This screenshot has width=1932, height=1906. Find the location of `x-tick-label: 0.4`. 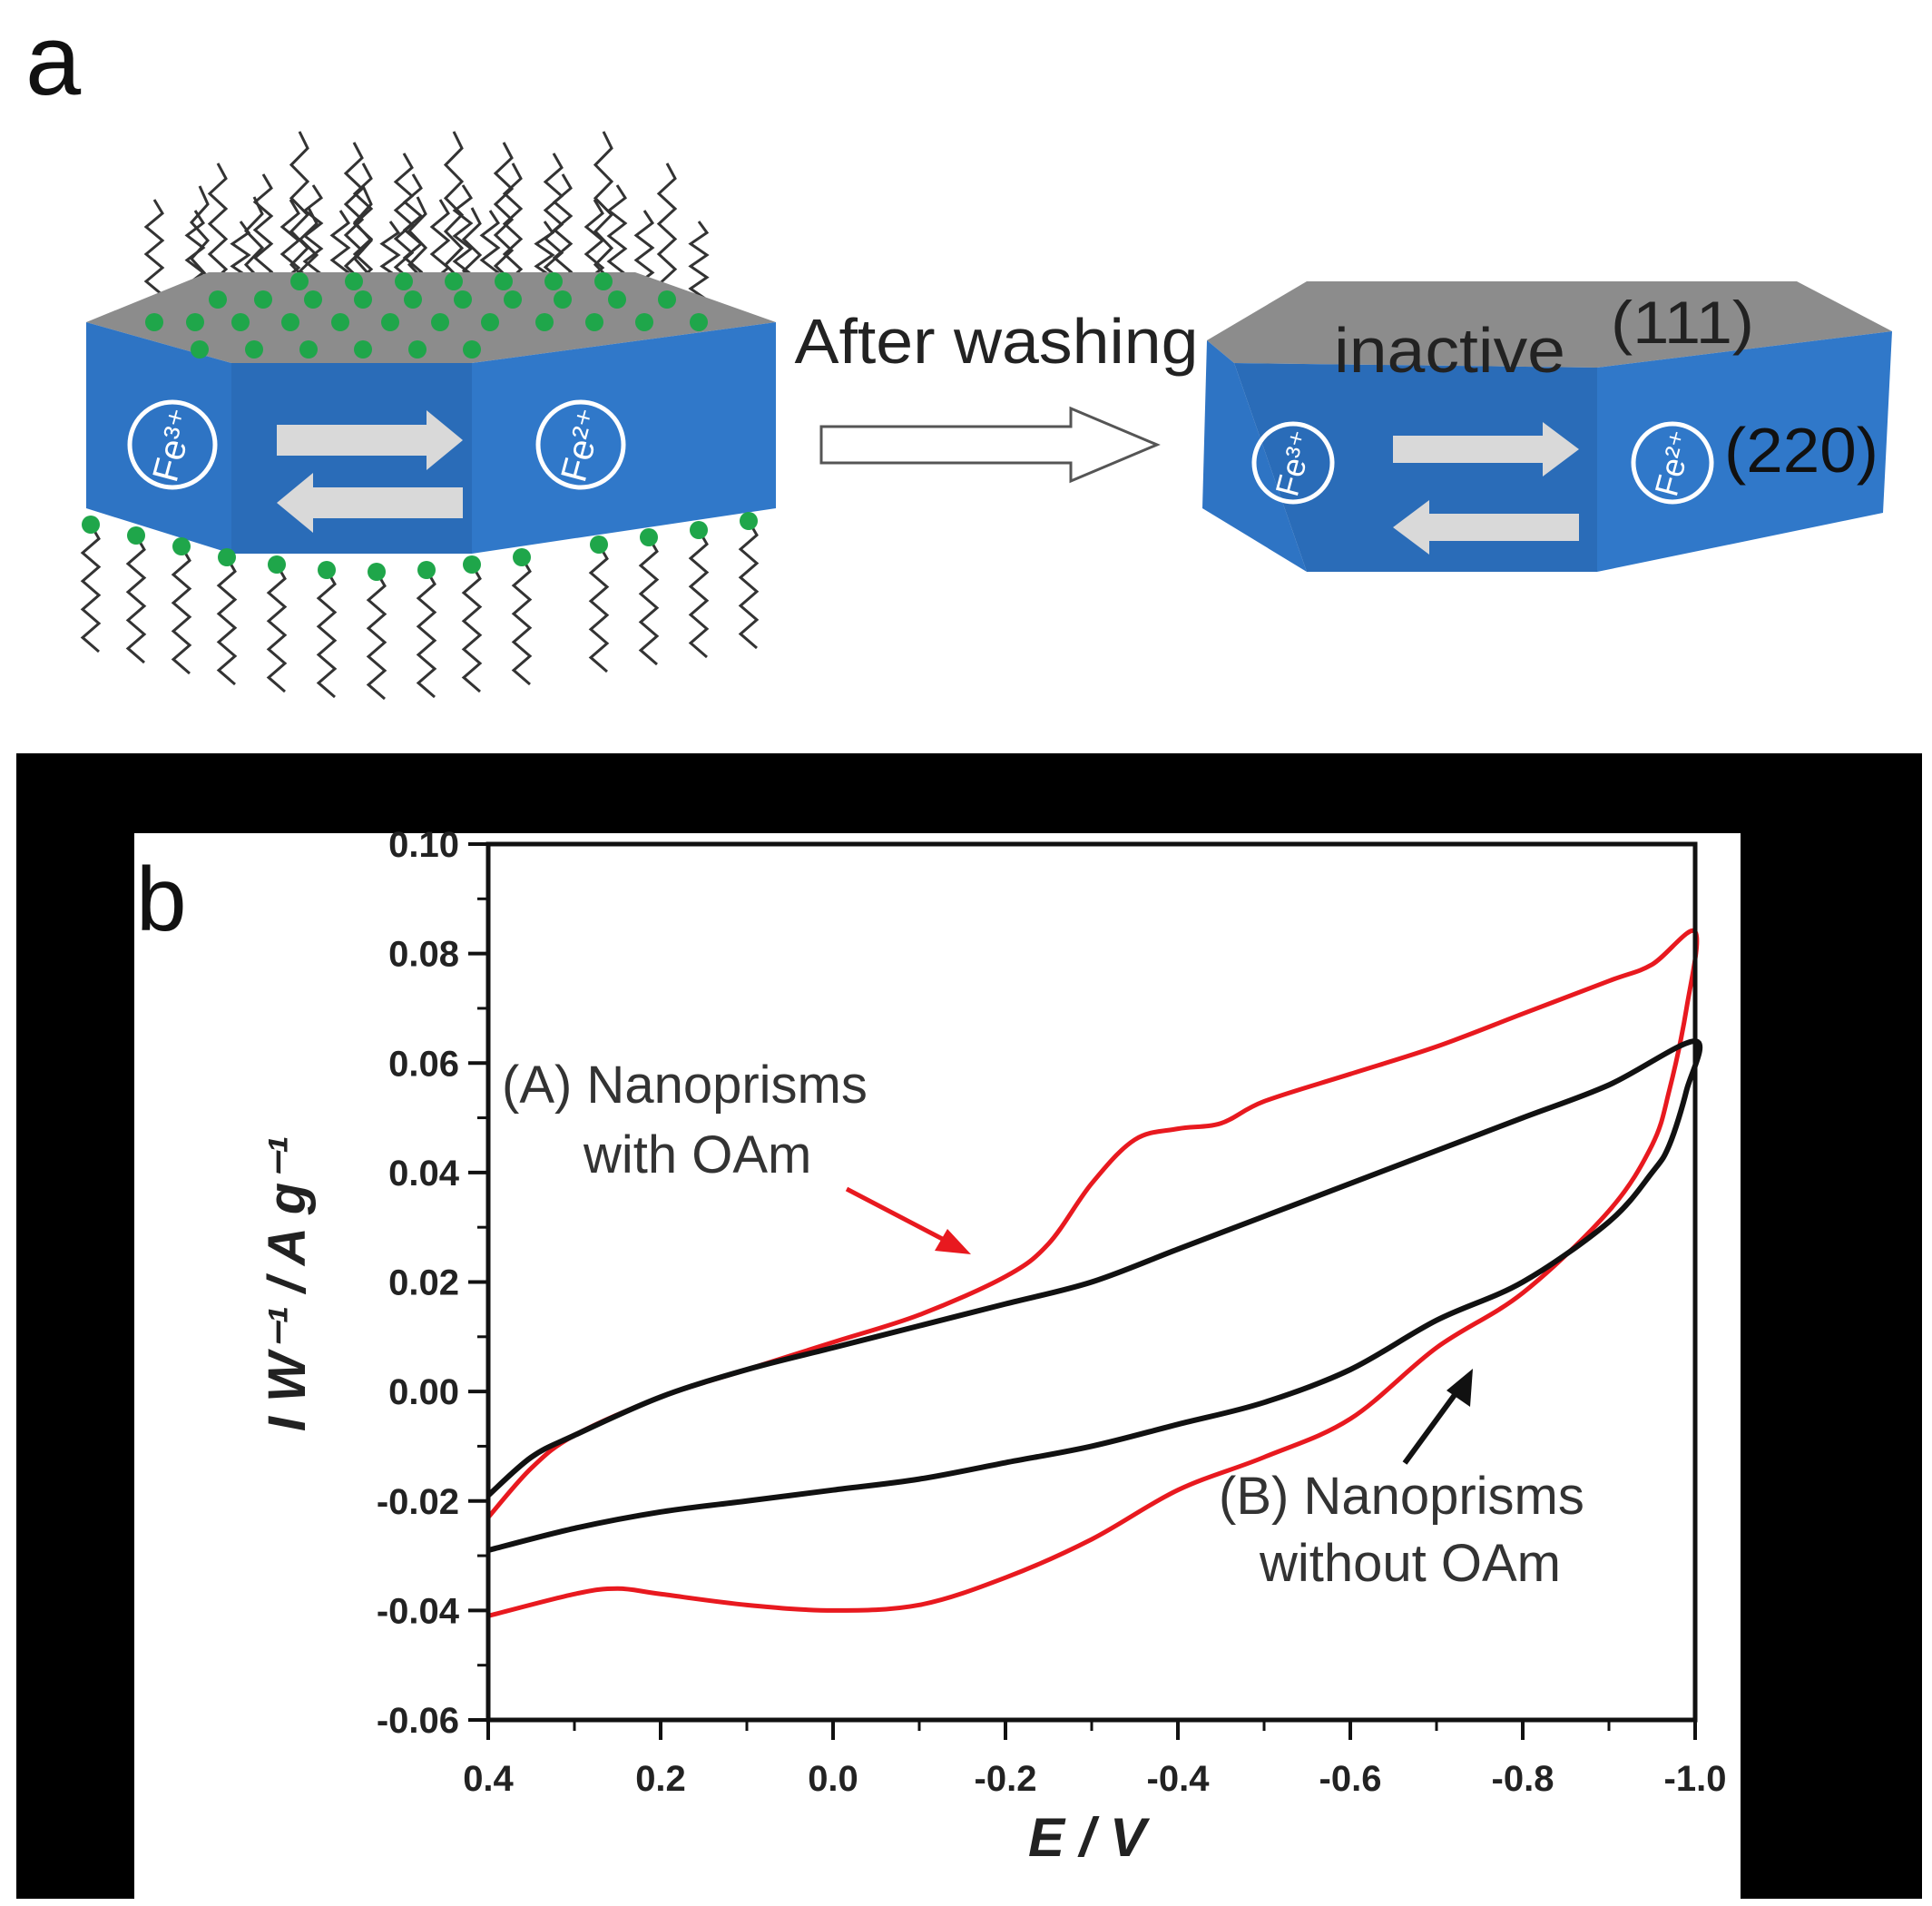

x-tick-label: 0.4 is located at coordinates (489, 1779).